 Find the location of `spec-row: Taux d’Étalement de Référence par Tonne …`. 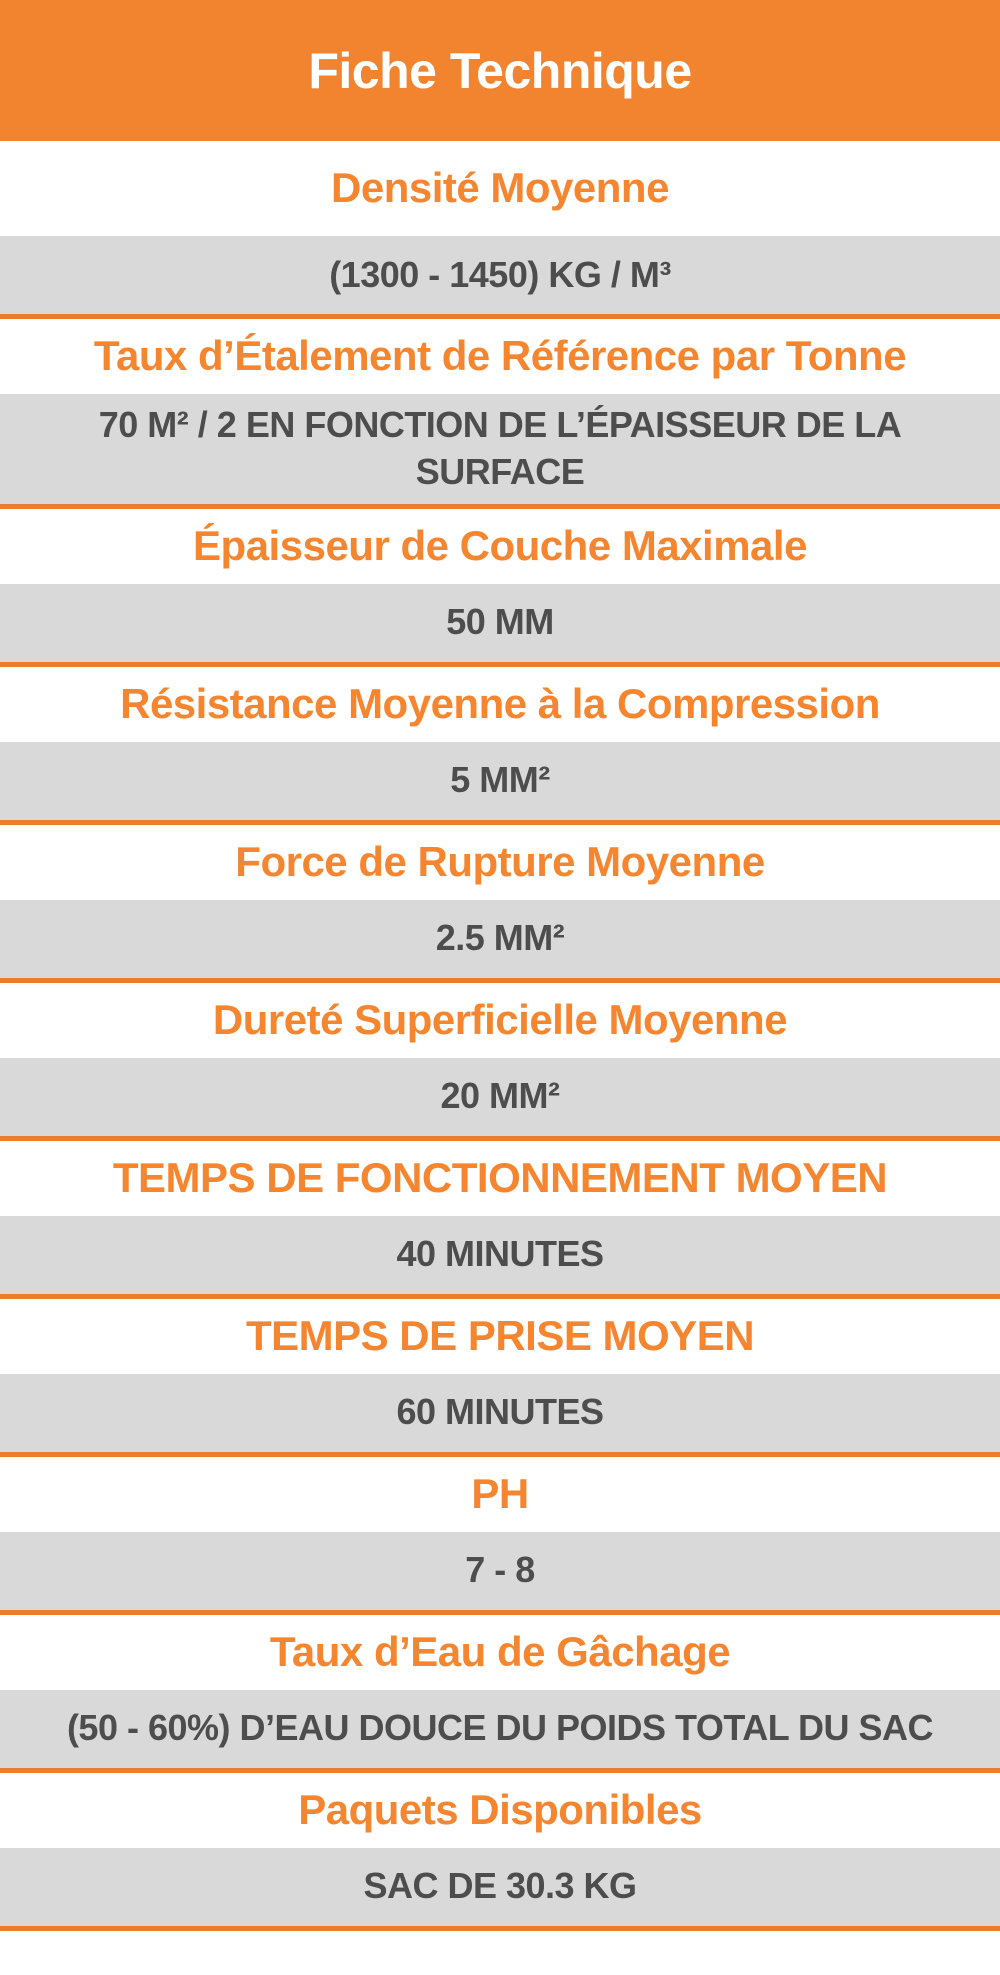

spec-row: Taux d’Étalement de Référence par Tonne … is located at coordinates (500, 414).